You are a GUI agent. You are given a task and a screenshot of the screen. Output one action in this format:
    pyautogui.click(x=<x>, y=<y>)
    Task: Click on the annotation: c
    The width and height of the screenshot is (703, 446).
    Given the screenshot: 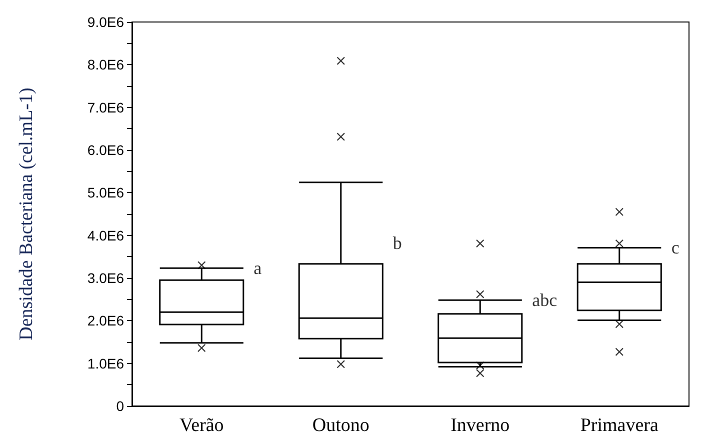 What is the action you would take?
    pyautogui.click(x=675, y=248)
    